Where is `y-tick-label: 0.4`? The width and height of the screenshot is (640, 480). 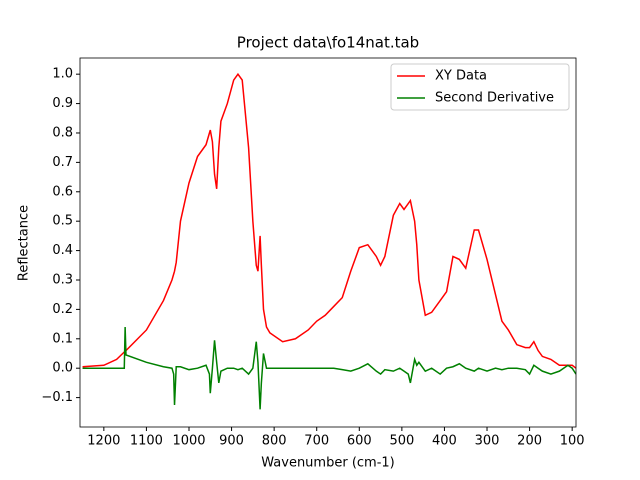 y-tick-label: 0.4 is located at coordinates (62, 250).